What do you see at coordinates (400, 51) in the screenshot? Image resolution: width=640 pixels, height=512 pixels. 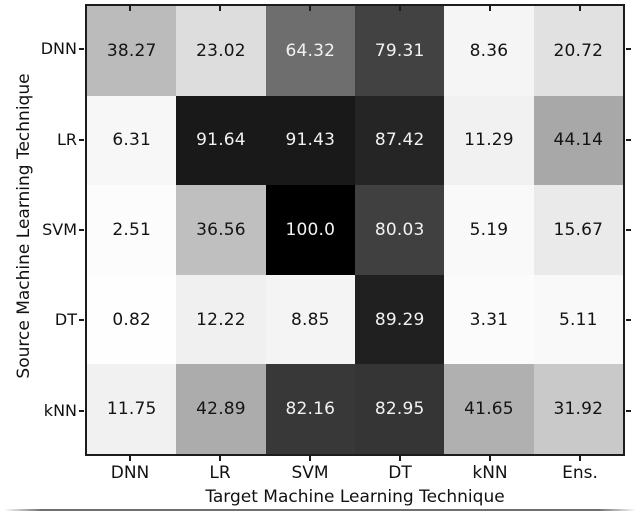 I see `heatmap-cell-DNN-DT: 79.31` at bounding box center [400, 51].